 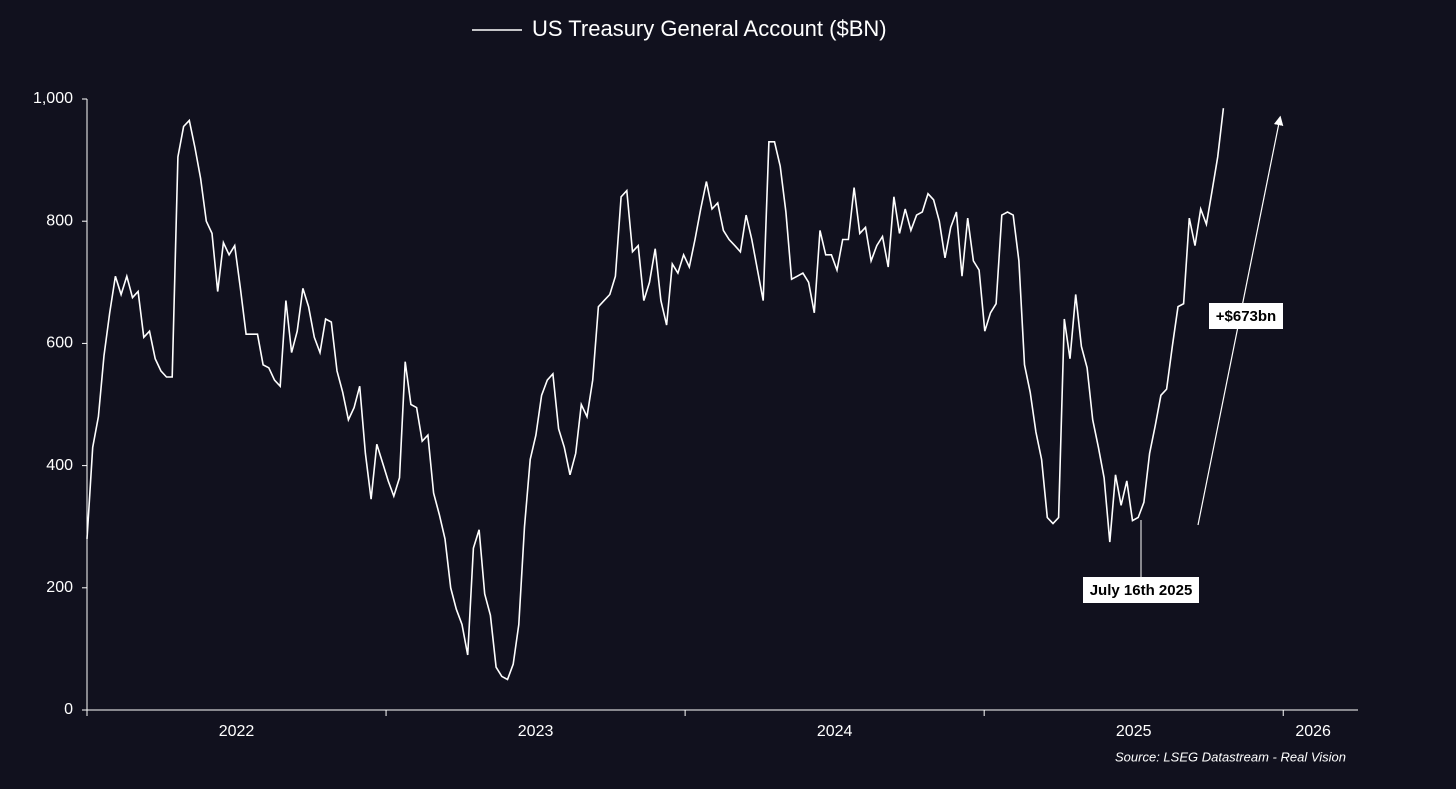 What do you see at coordinates (835, 731) in the screenshot?
I see `x-tick-label: 2024` at bounding box center [835, 731].